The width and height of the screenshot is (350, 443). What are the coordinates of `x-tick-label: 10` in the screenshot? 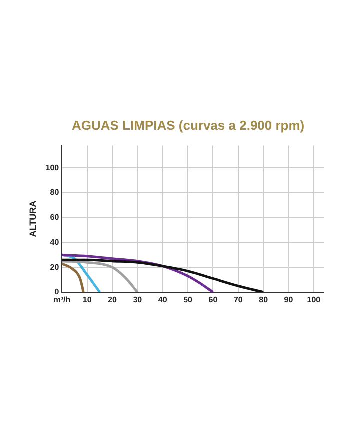 It's located at (87, 299).